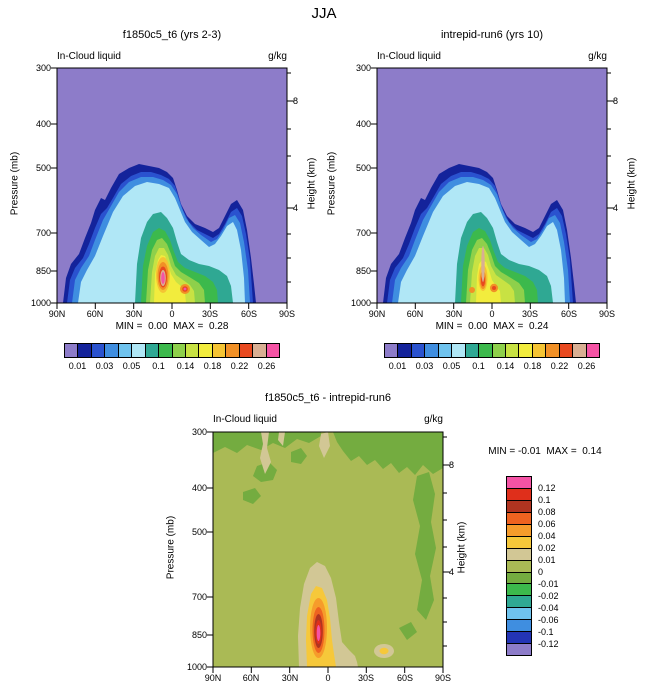  I want to click on panel-diff-field-label: In-Cloud liquid, so click(245, 419).